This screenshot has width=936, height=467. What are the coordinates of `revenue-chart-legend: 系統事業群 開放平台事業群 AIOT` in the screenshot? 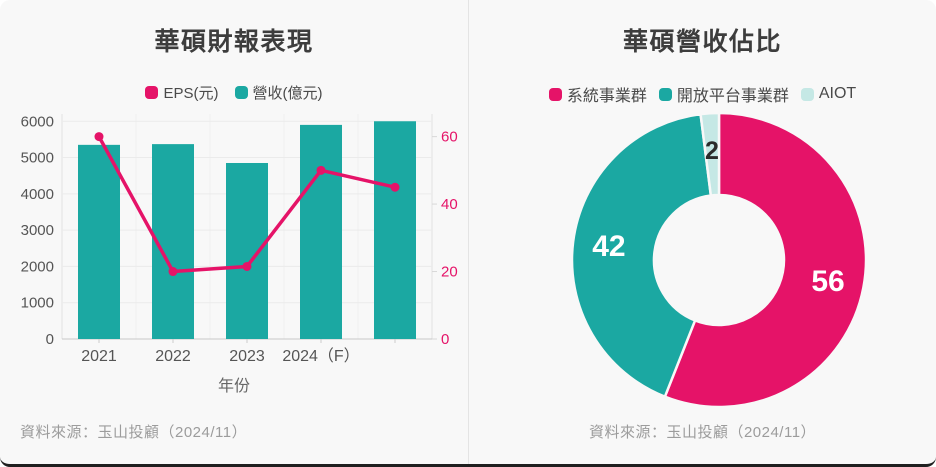 It's located at (702, 94).